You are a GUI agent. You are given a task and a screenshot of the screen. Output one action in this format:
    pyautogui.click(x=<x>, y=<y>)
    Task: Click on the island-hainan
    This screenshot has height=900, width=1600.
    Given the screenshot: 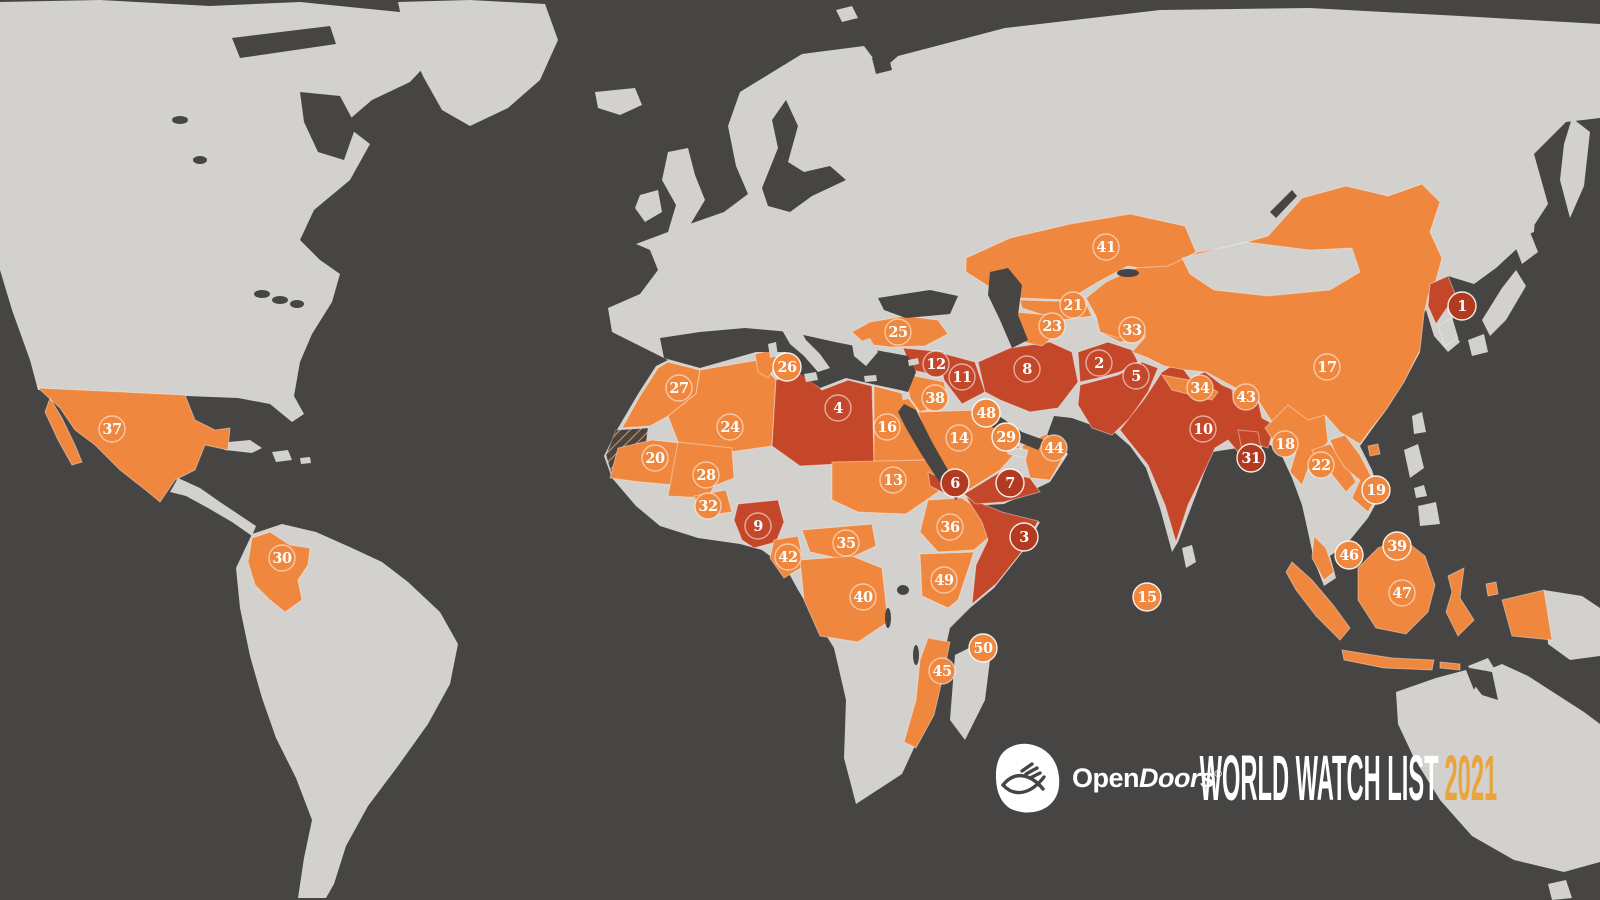 What is the action you would take?
    pyautogui.click(x=1374, y=450)
    